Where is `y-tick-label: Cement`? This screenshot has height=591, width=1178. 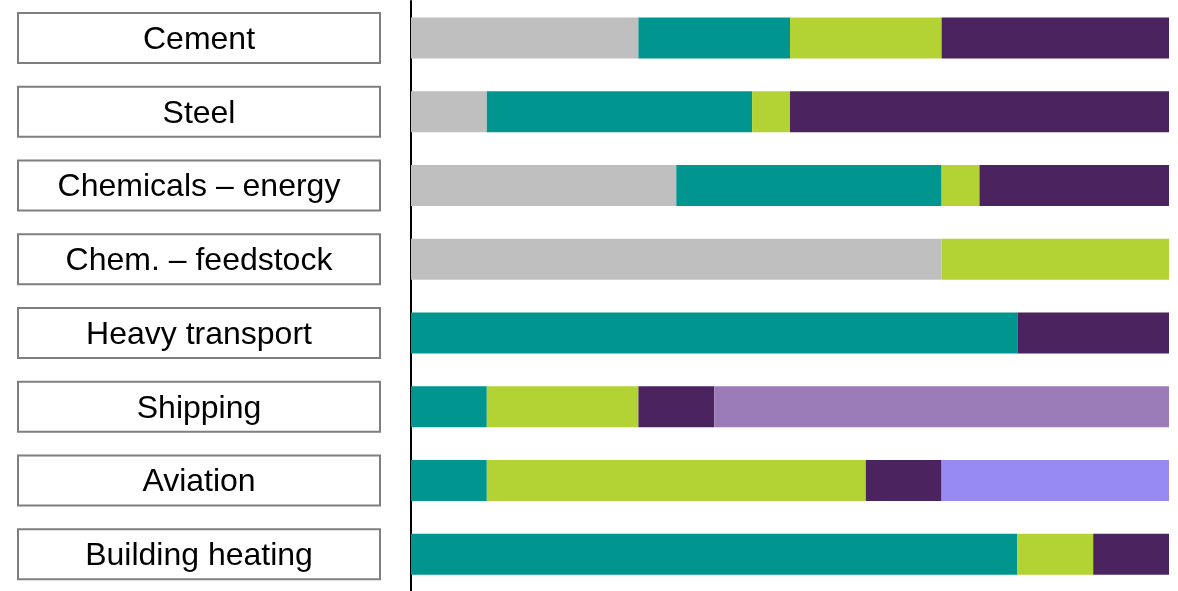
y-tick-label: Cement is located at coordinates (199, 37).